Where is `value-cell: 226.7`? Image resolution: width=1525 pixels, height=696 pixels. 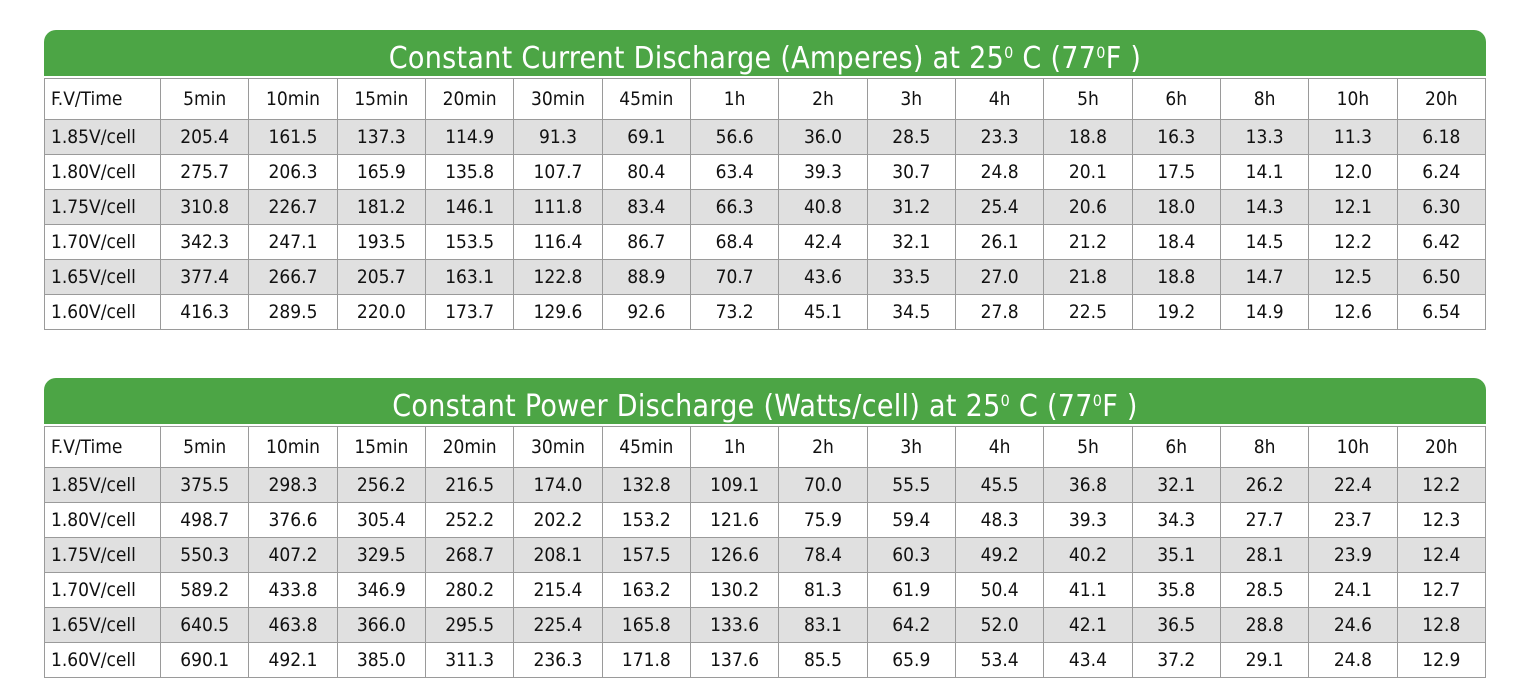 value-cell: 226.7 is located at coordinates (293, 207).